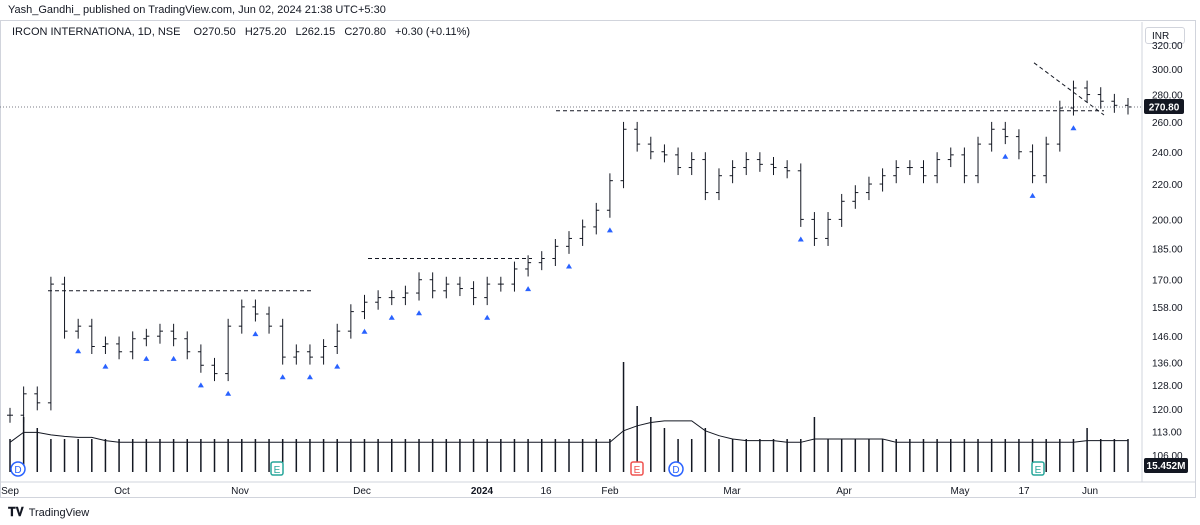 This screenshot has height=525, width=1200. Describe the element at coordinates (318, 32) in the screenshot. I see `low-value: 262.15` at that location.